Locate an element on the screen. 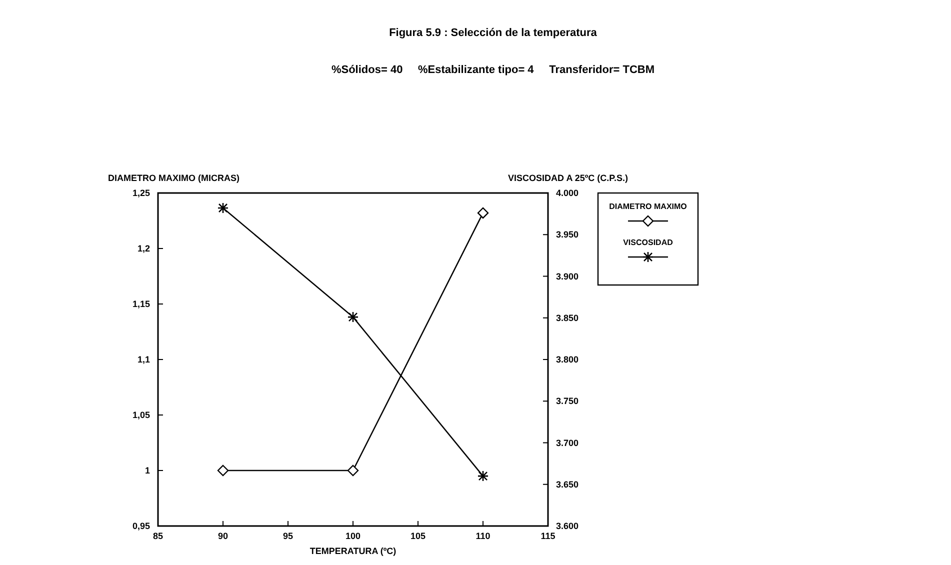 The width and height of the screenshot is (951, 565). x-tick-label: 105 is located at coordinates (418, 536).